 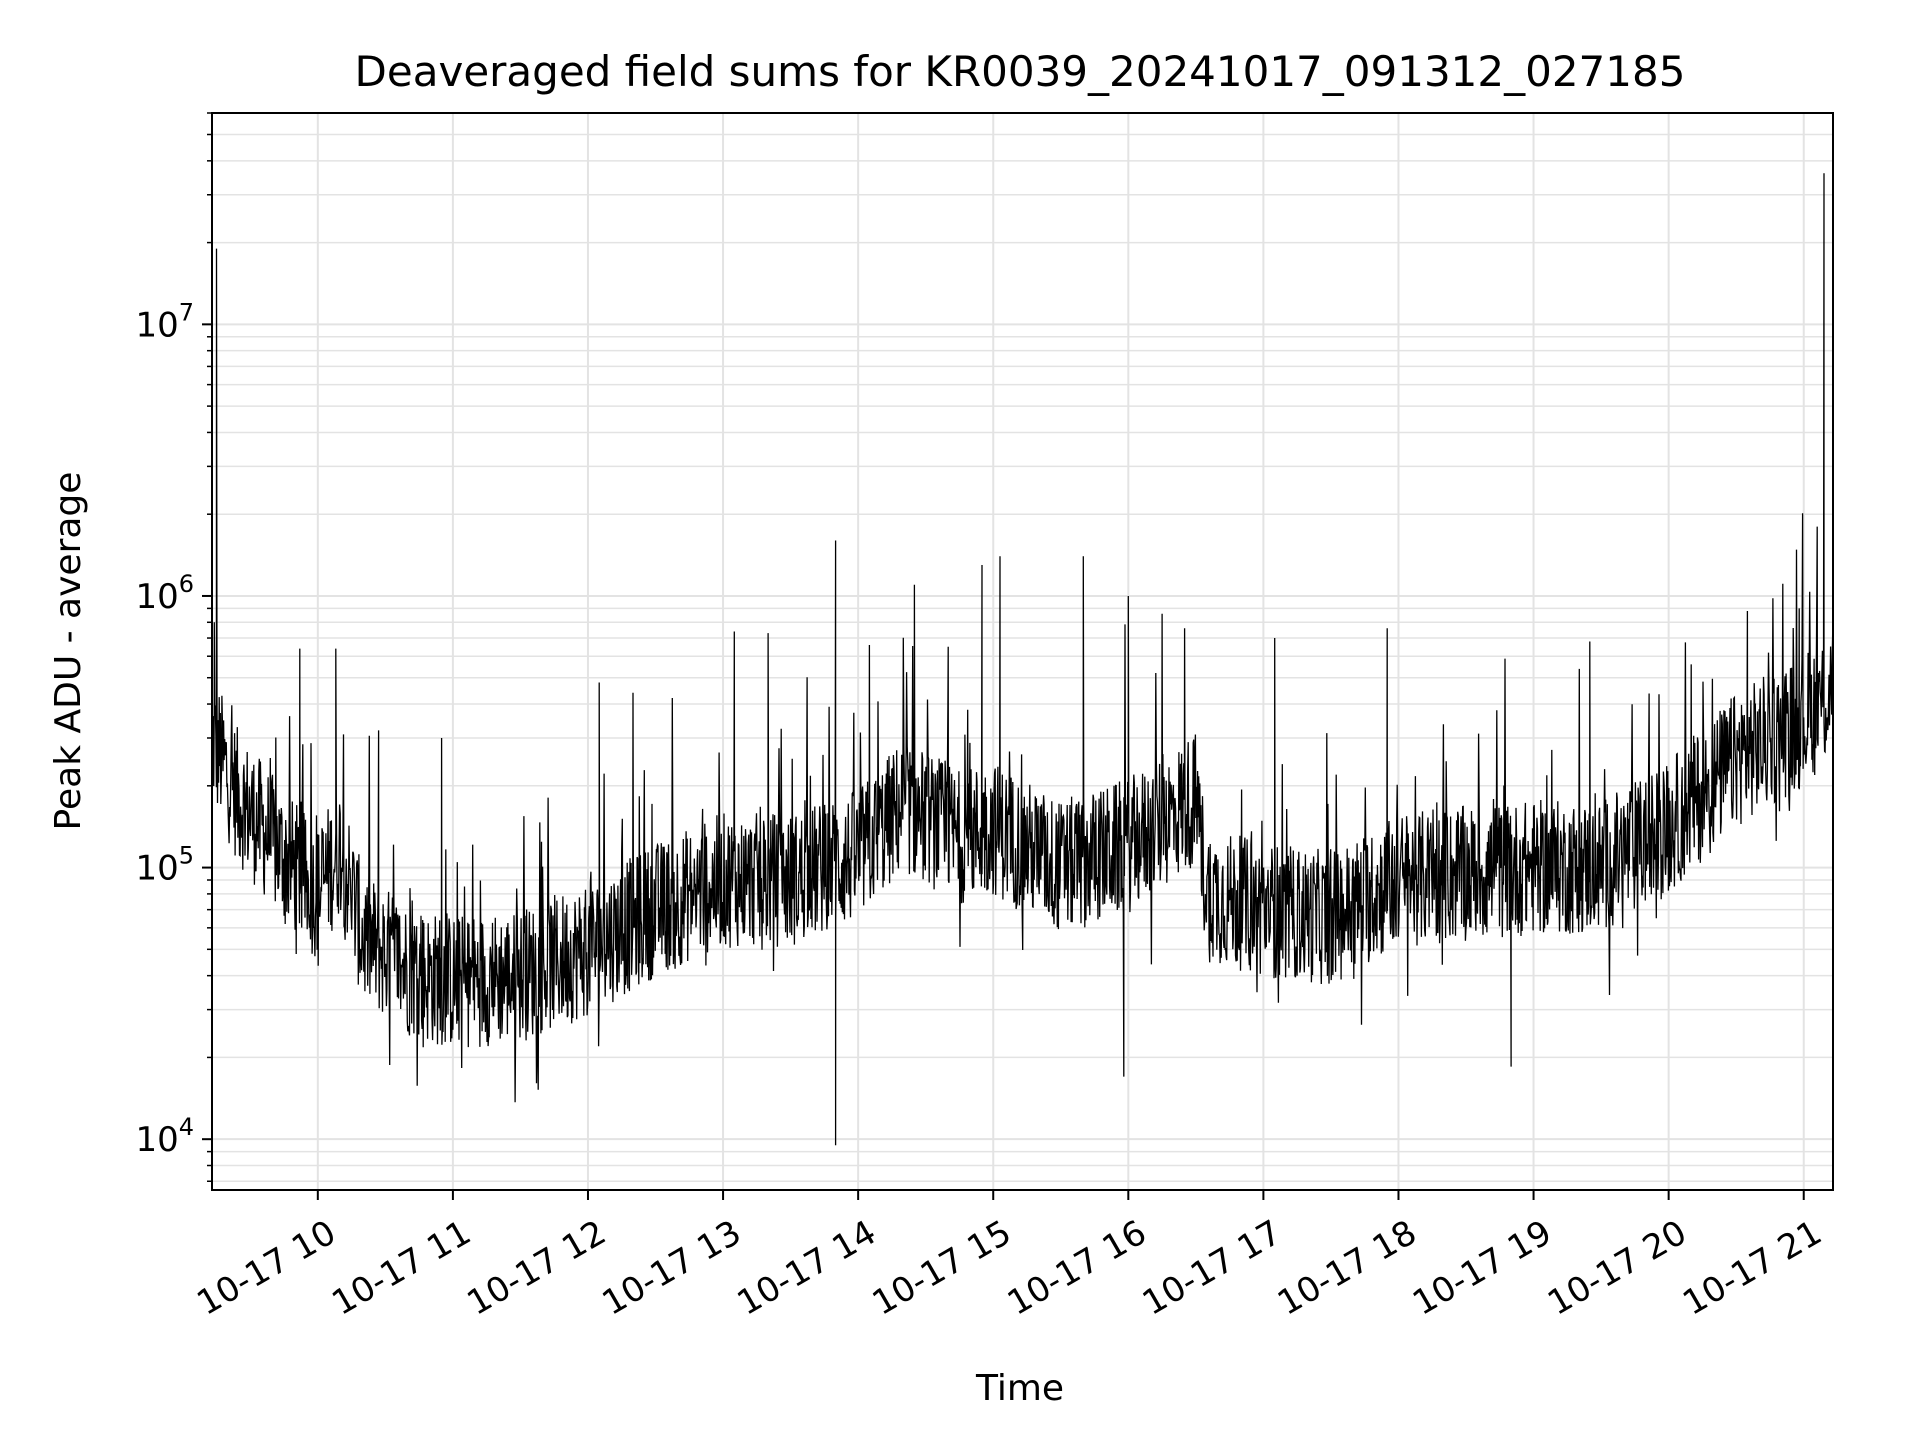 I want to click on x-axis-label: Time, so click(x=1019, y=1388).